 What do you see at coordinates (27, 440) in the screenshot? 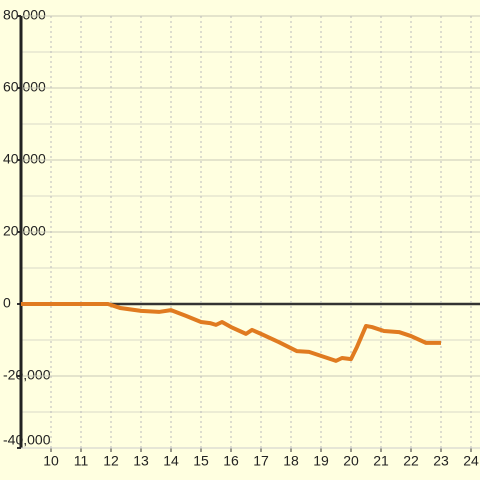
I see `y-tick-label: -40,000` at bounding box center [27, 440].